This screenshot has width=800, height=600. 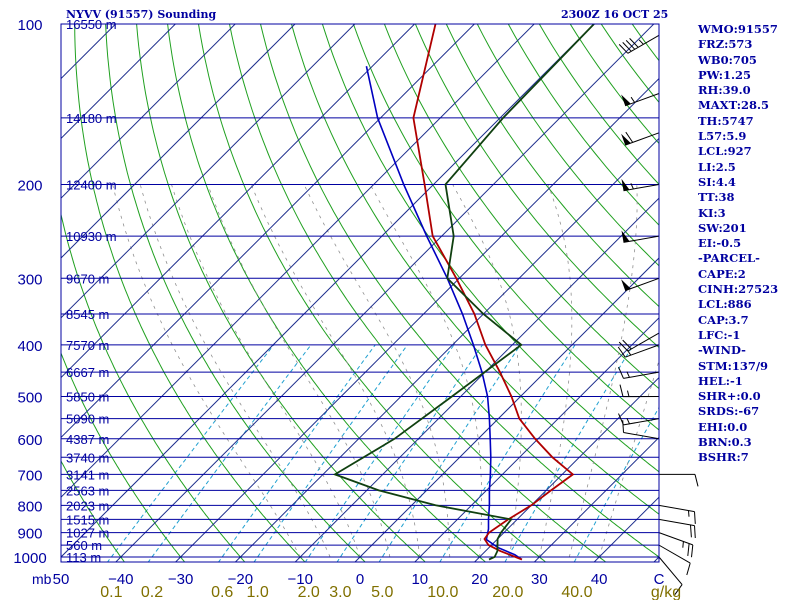 I want to click on temperature-tick-label: C, so click(x=659, y=579).